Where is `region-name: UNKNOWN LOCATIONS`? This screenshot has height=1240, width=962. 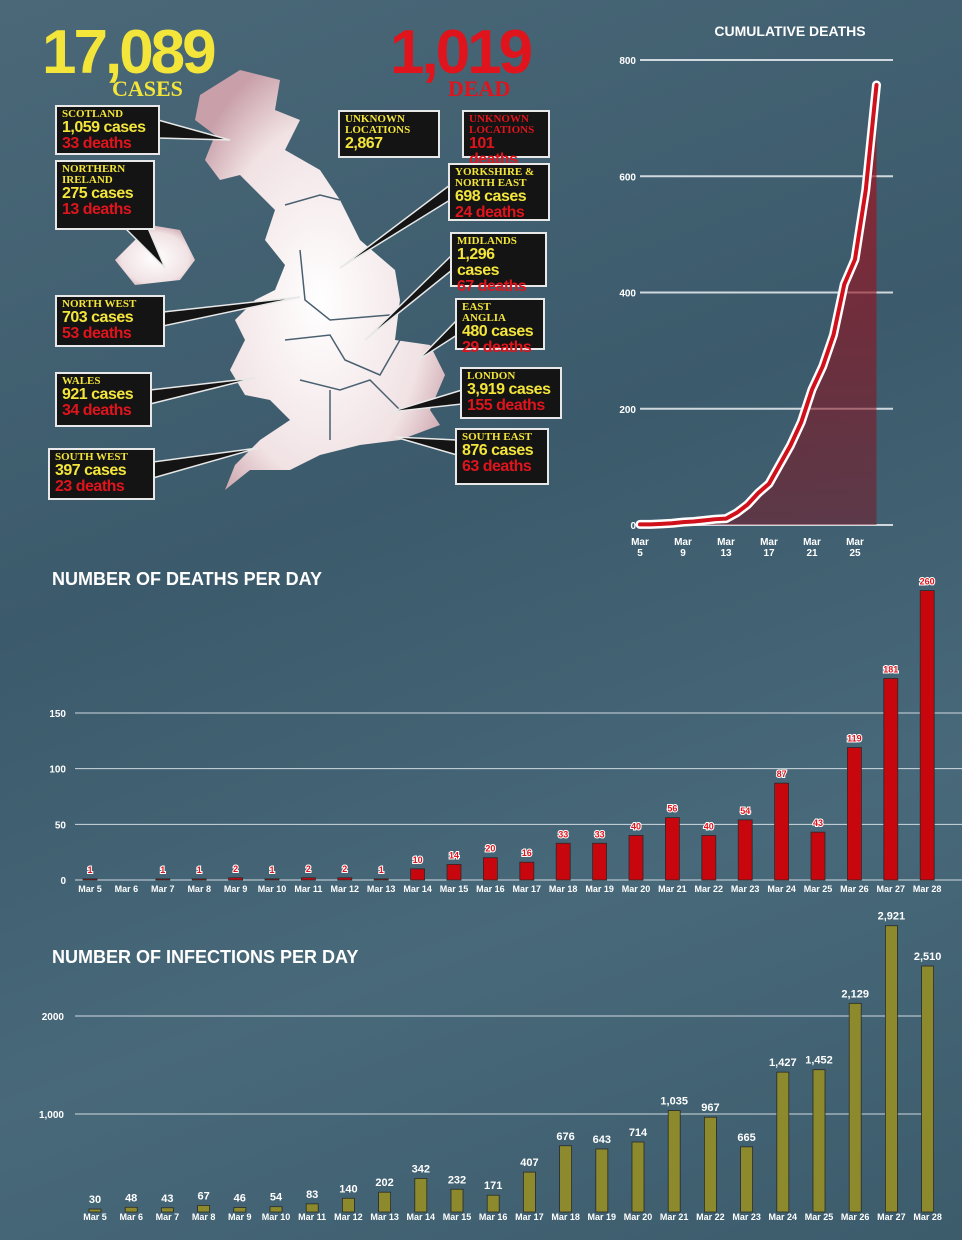
region-name: UNKNOWN LOCATIONS is located at coordinates (378, 124).